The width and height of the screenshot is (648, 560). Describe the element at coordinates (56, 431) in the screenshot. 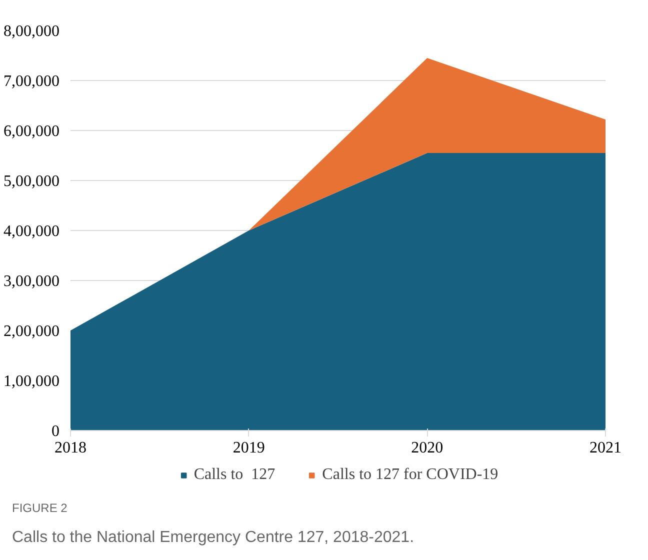

I see `y-tick-label: 0` at that location.